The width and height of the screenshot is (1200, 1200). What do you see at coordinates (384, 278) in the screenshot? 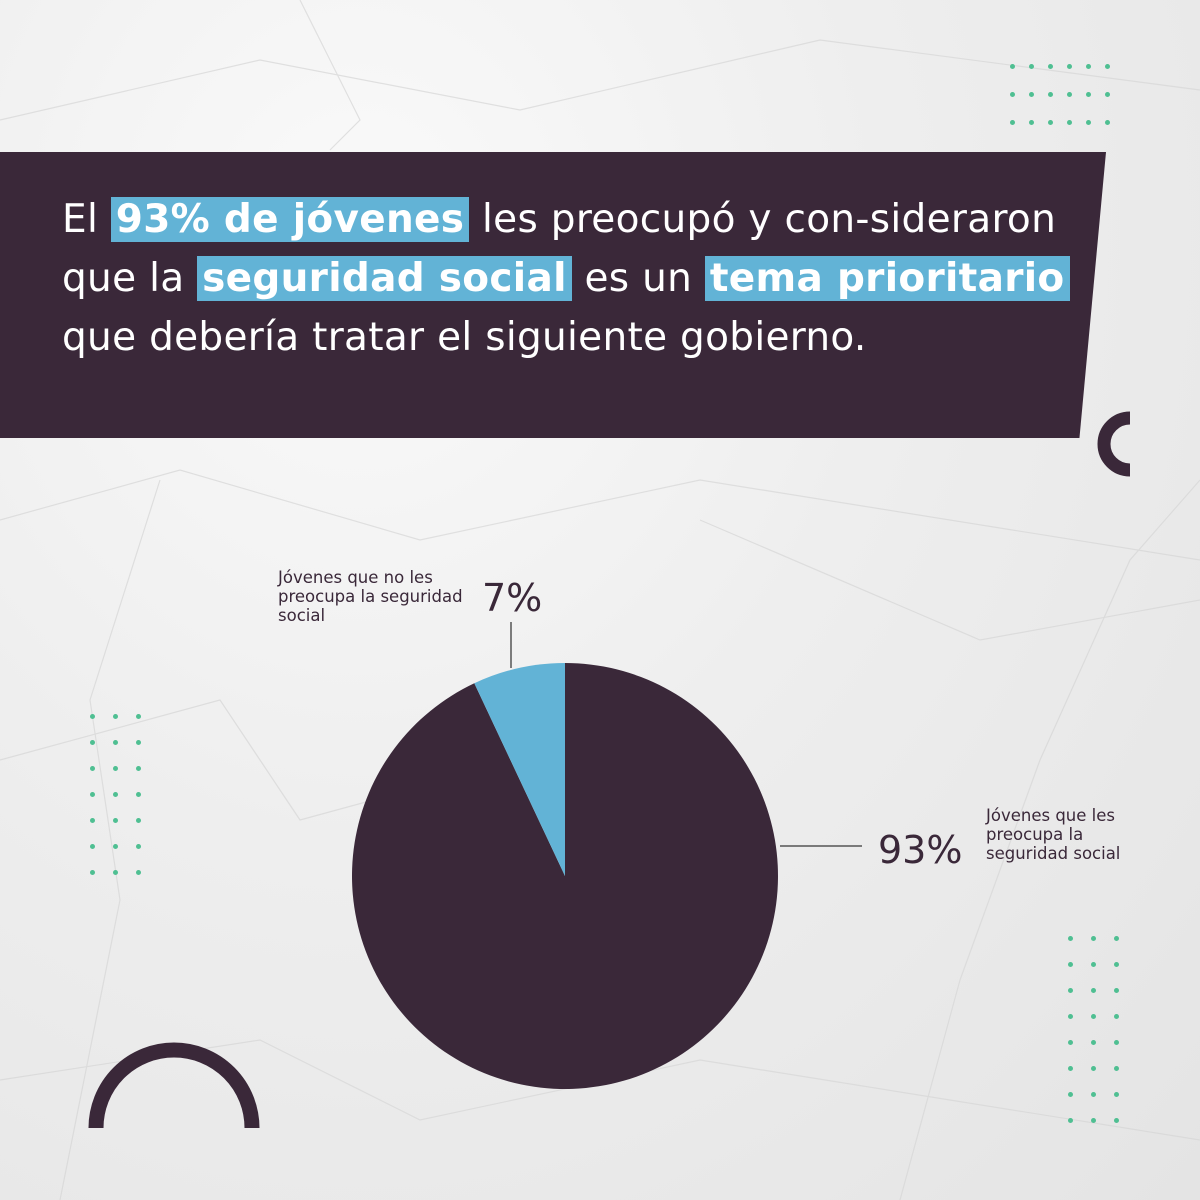
I see `highlight-seguridad-social: seguridad social` at bounding box center [384, 278].